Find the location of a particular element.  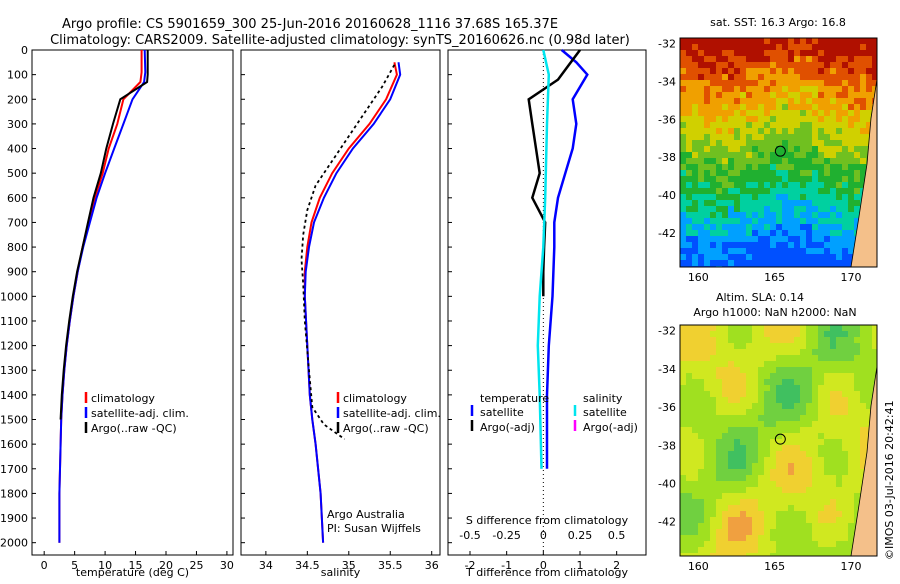

top-tick-label: 0.5 is located at coordinates (617, 535).